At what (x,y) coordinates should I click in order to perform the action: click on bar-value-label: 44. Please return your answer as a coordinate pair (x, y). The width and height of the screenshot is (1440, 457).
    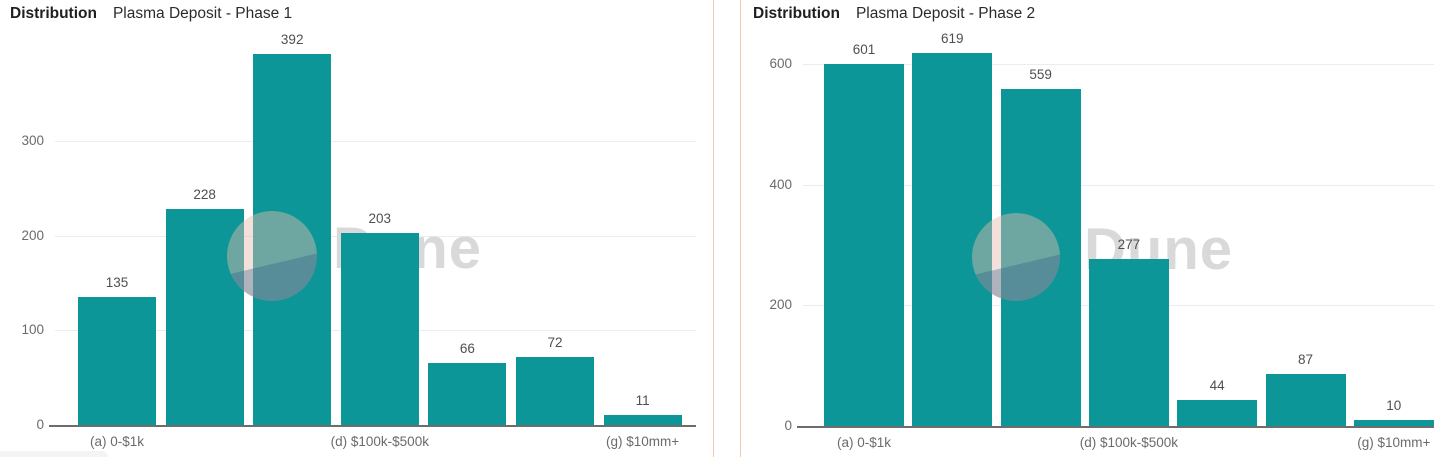
    Looking at the image, I should click on (1217, 385).